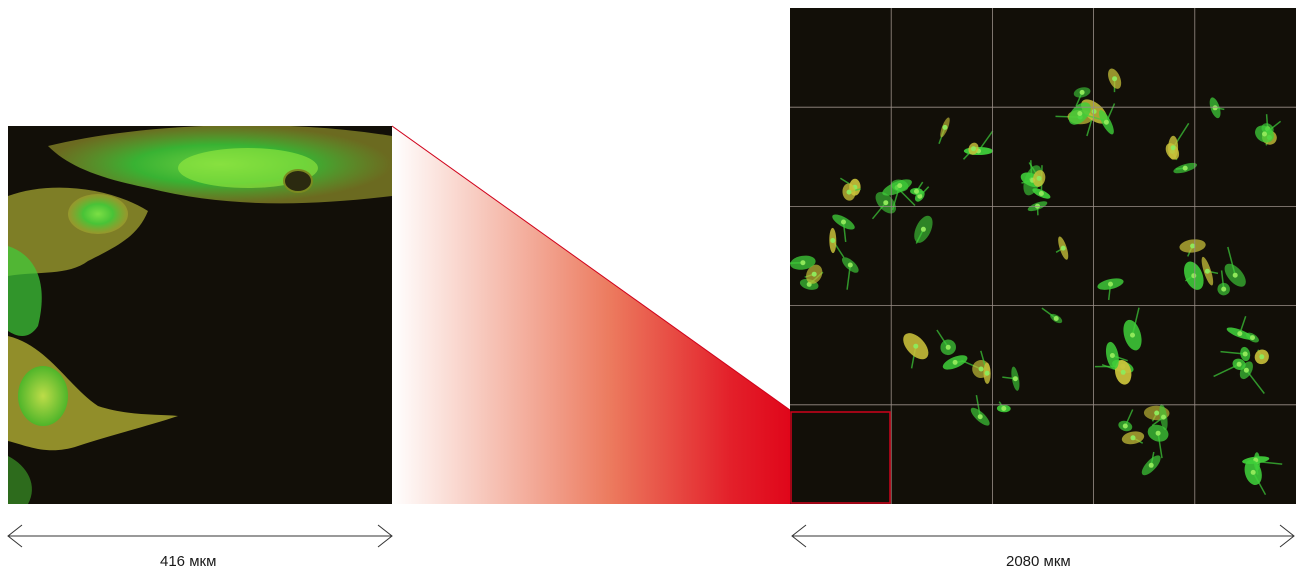 This screenshot has height=574, width=1300. I want to click on right-scale-arrow-head-start, so click(799, 536).